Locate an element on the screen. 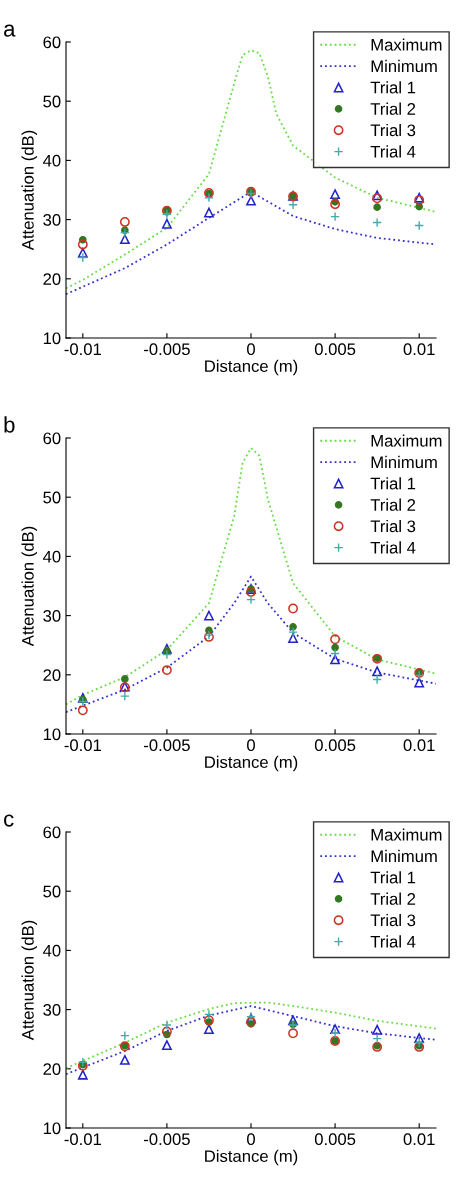  chart-title: a is located at coordinates (10, 30).